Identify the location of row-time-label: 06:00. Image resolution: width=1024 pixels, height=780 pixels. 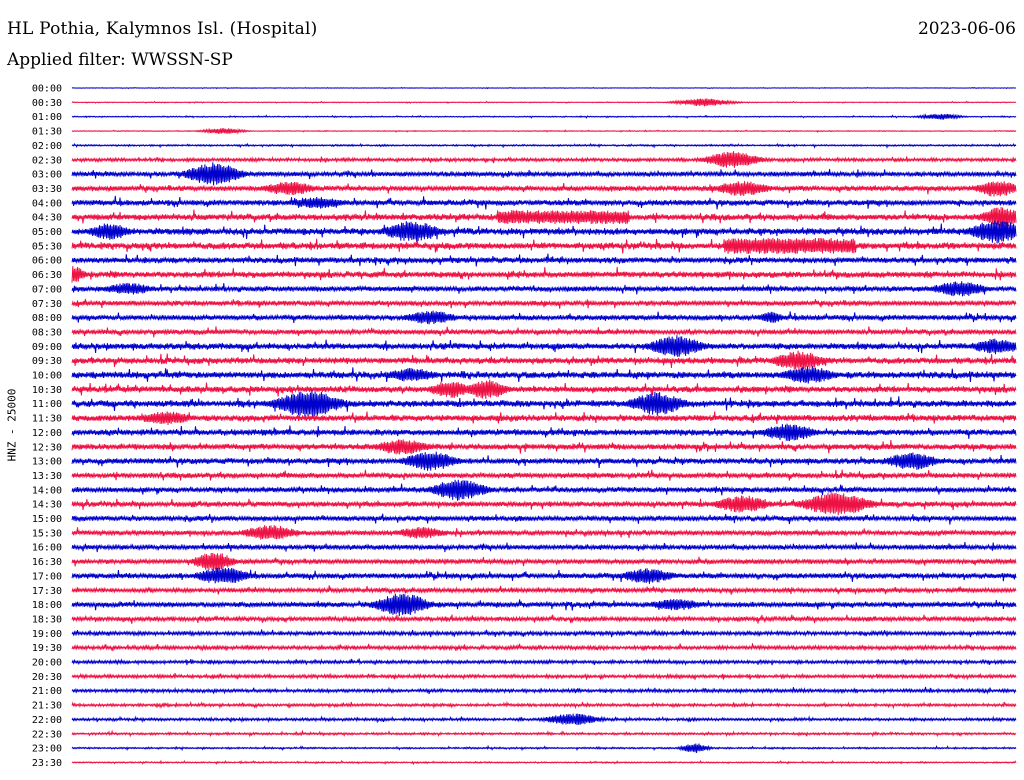
(47, 261).